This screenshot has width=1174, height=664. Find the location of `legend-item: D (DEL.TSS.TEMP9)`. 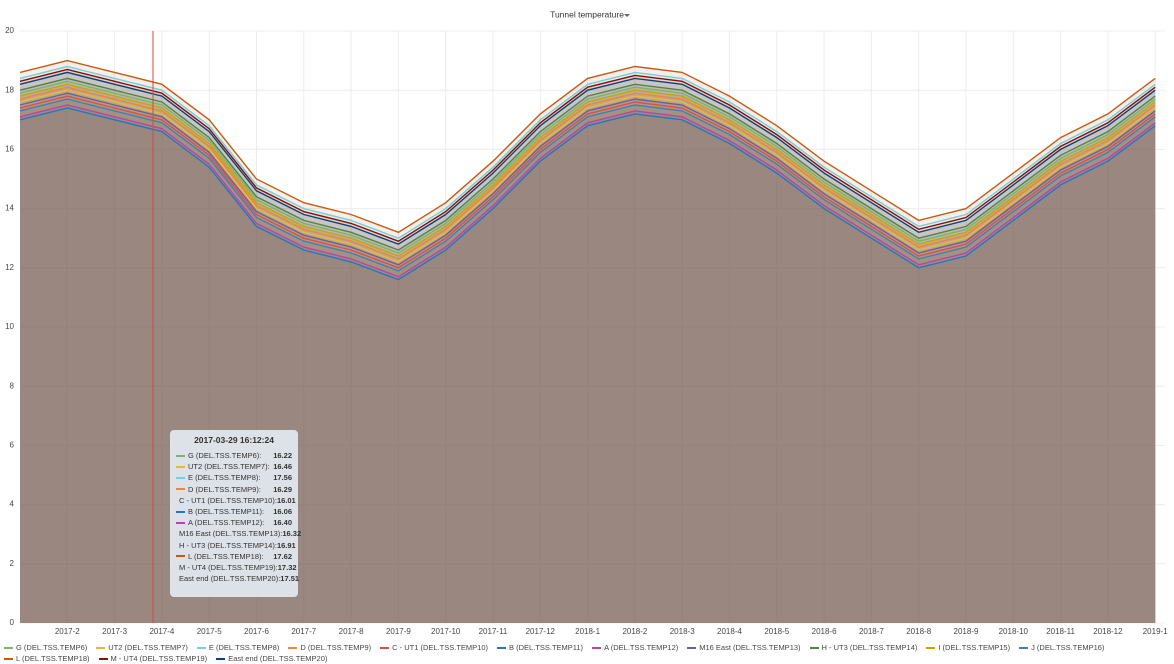

legend-item: D (DEL.TSS.TEMP9) is located at coordinates (329, 647).